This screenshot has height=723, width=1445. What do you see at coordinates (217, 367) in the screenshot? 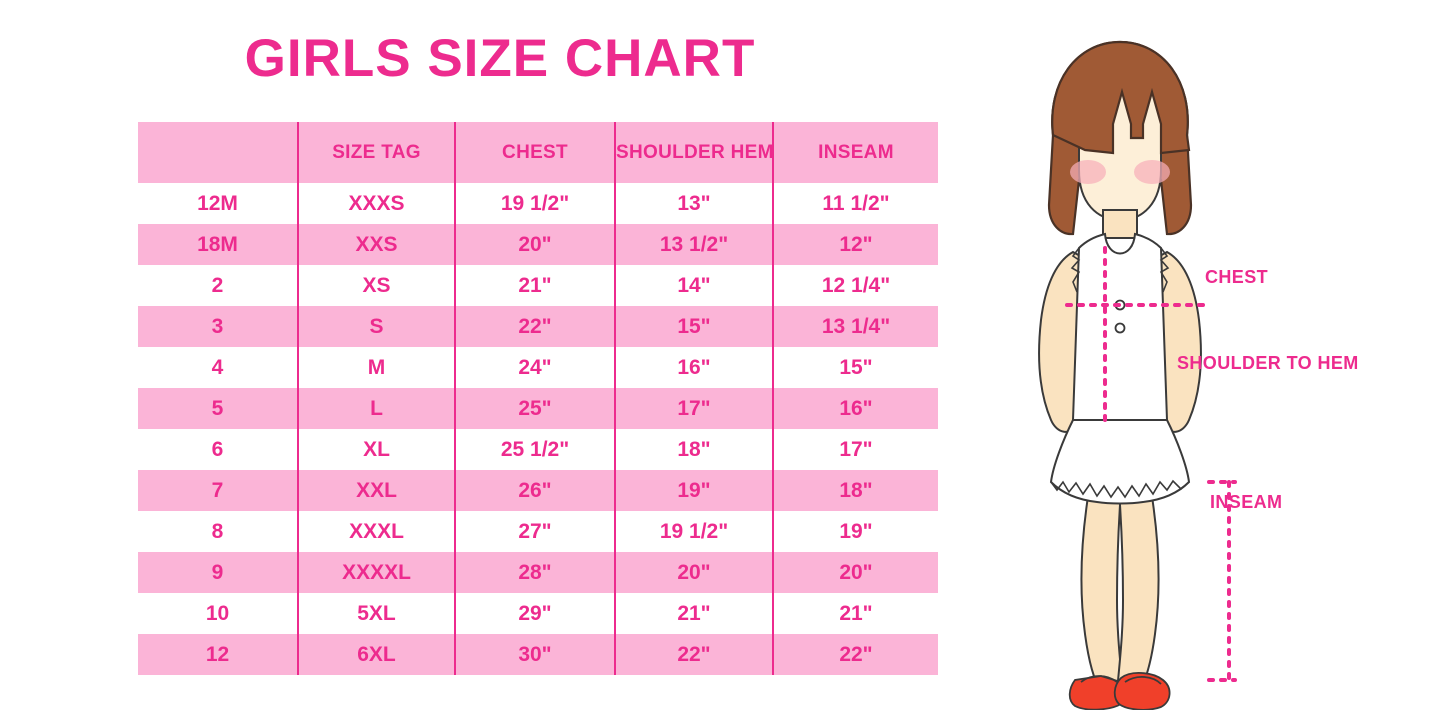
I see `cell-size: 4` at bounding box center [217, 367].